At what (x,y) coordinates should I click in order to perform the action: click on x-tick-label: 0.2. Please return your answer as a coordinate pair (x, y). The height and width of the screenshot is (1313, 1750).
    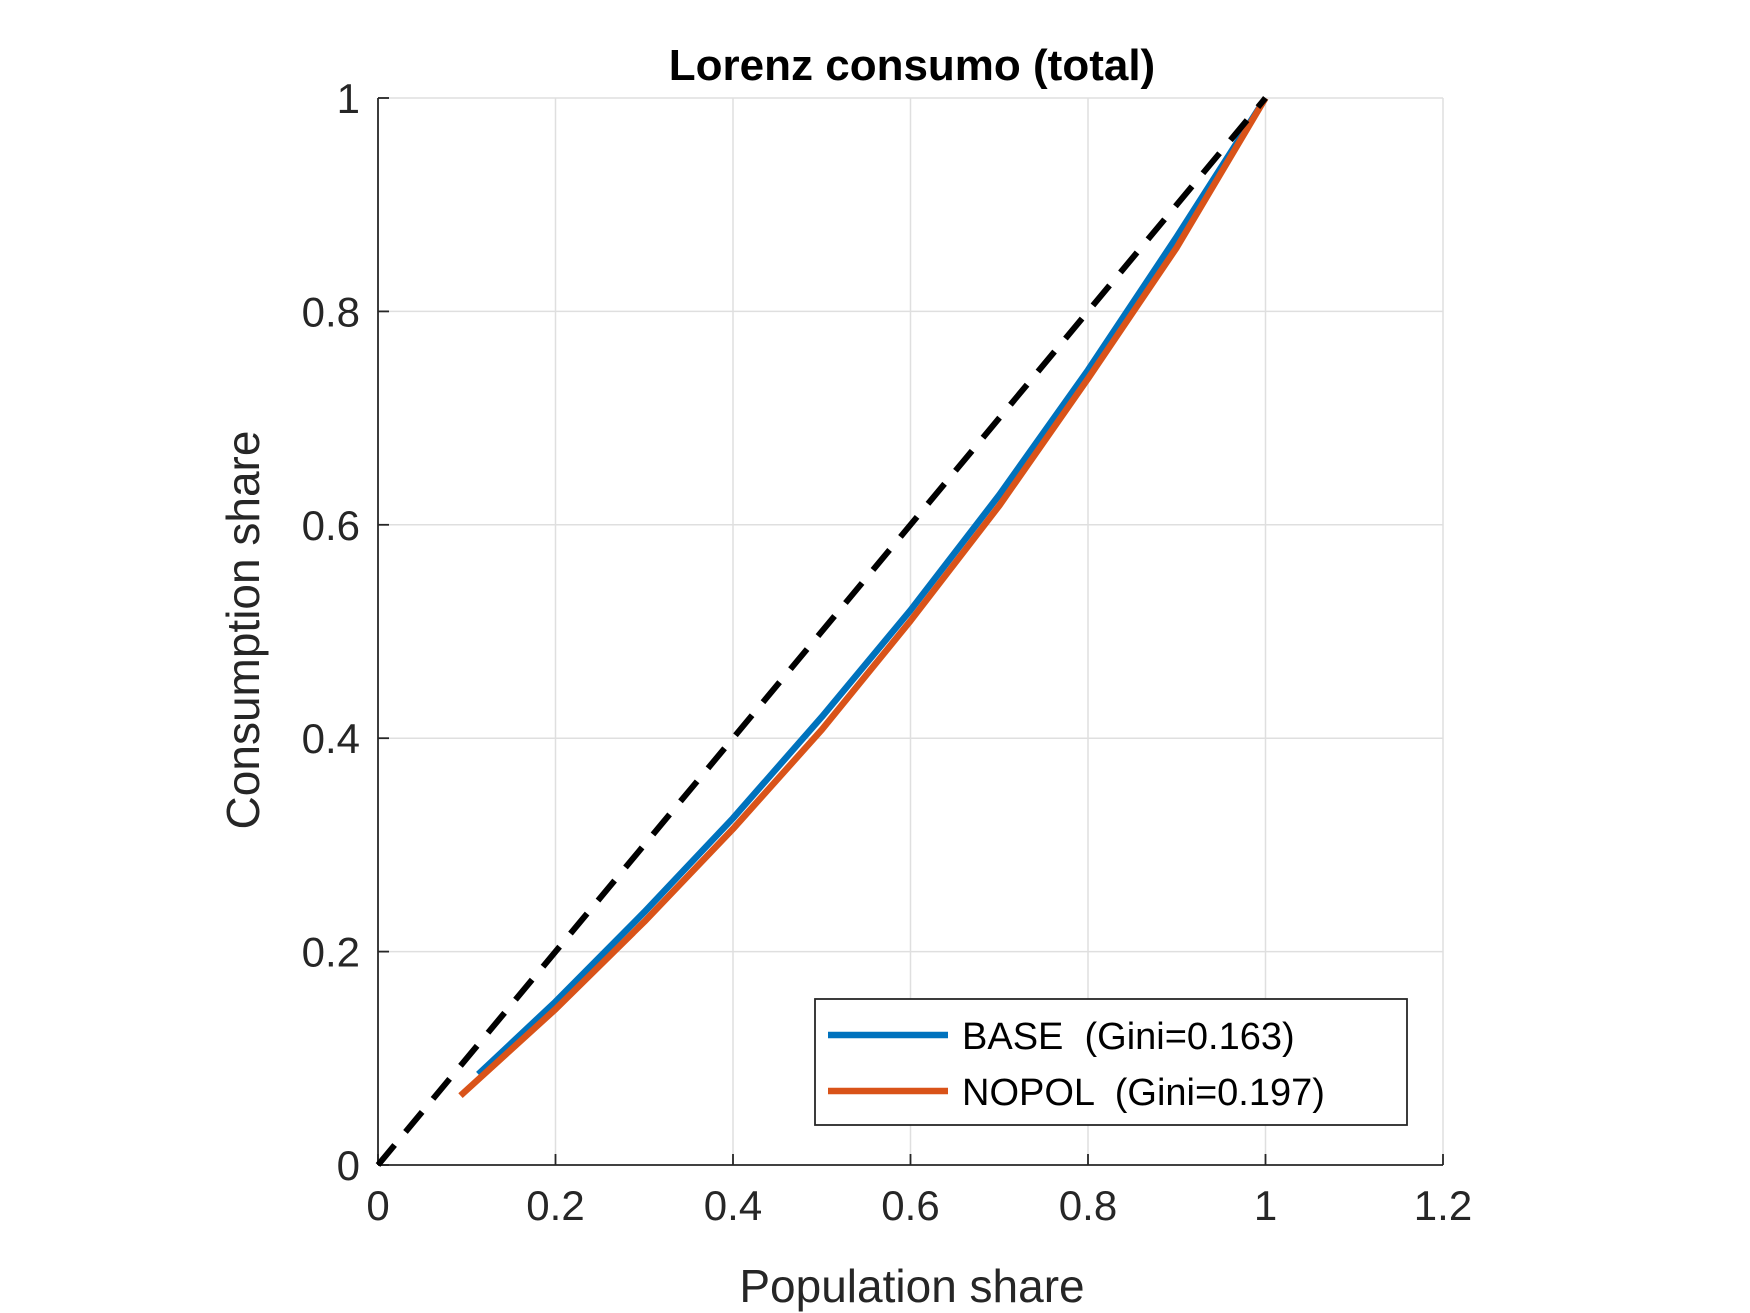
    Looking at the image, I should click on (555, 1205).